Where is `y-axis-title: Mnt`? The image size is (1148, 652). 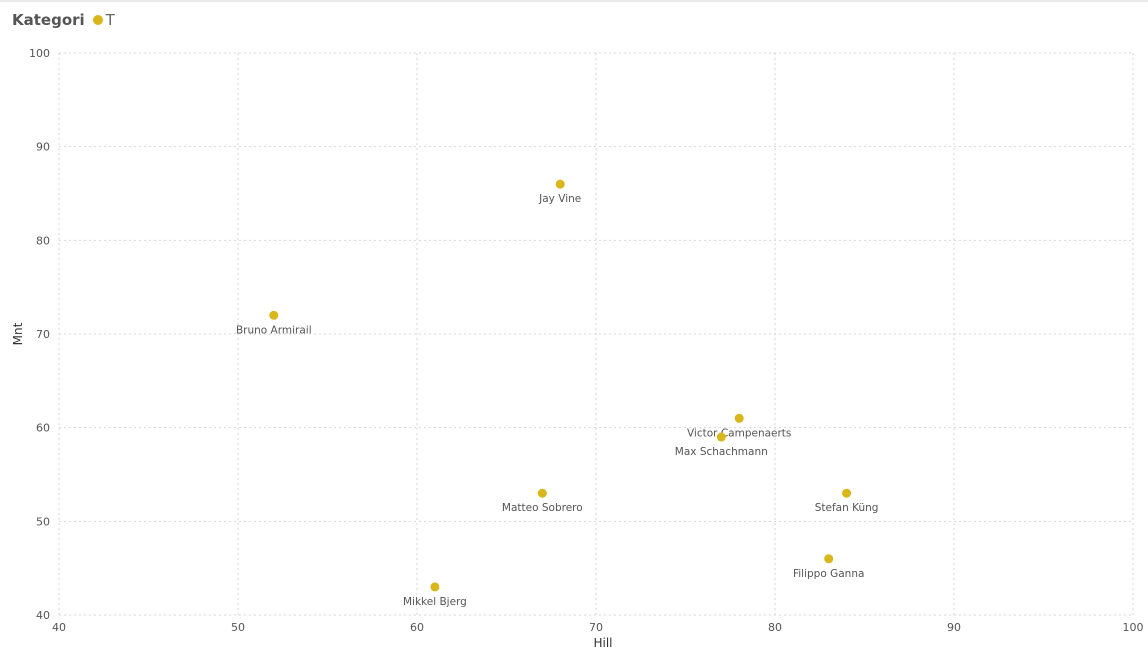 y-axis-title: Mnt is located at coordinates (18, 333).